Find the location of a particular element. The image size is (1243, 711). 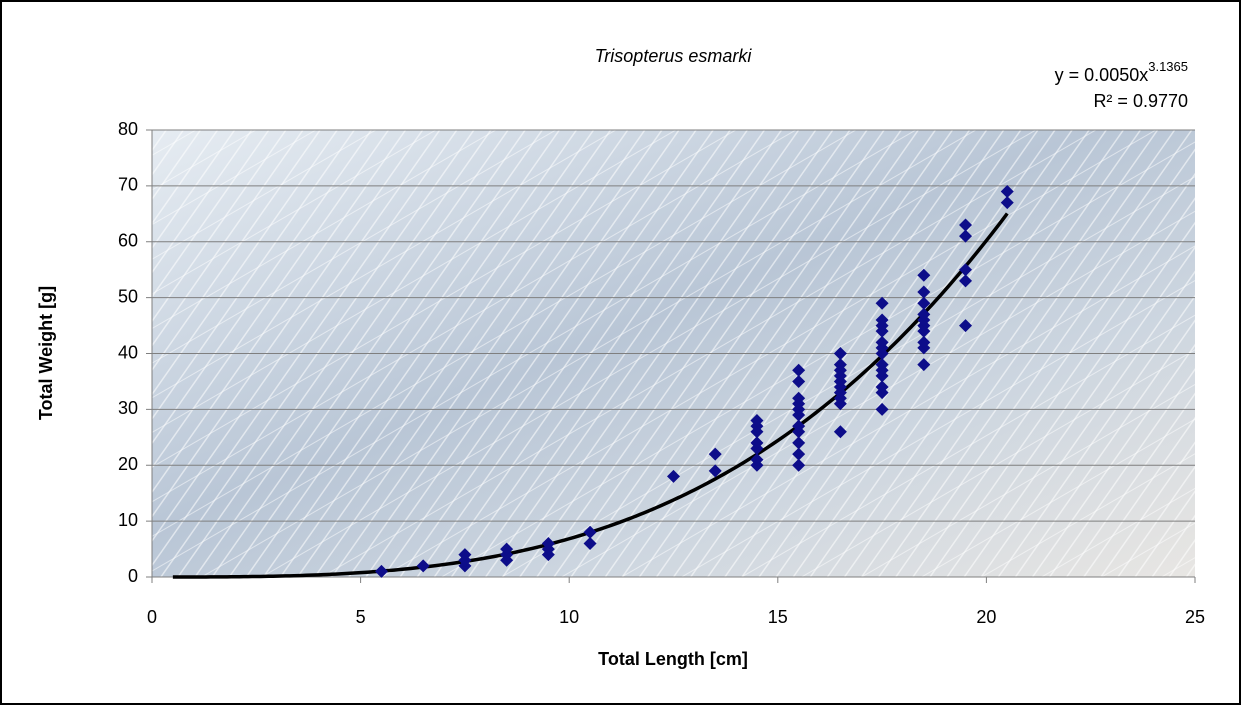

chart-title: Trisopterus esmarki is located at coordinates (674, 56).